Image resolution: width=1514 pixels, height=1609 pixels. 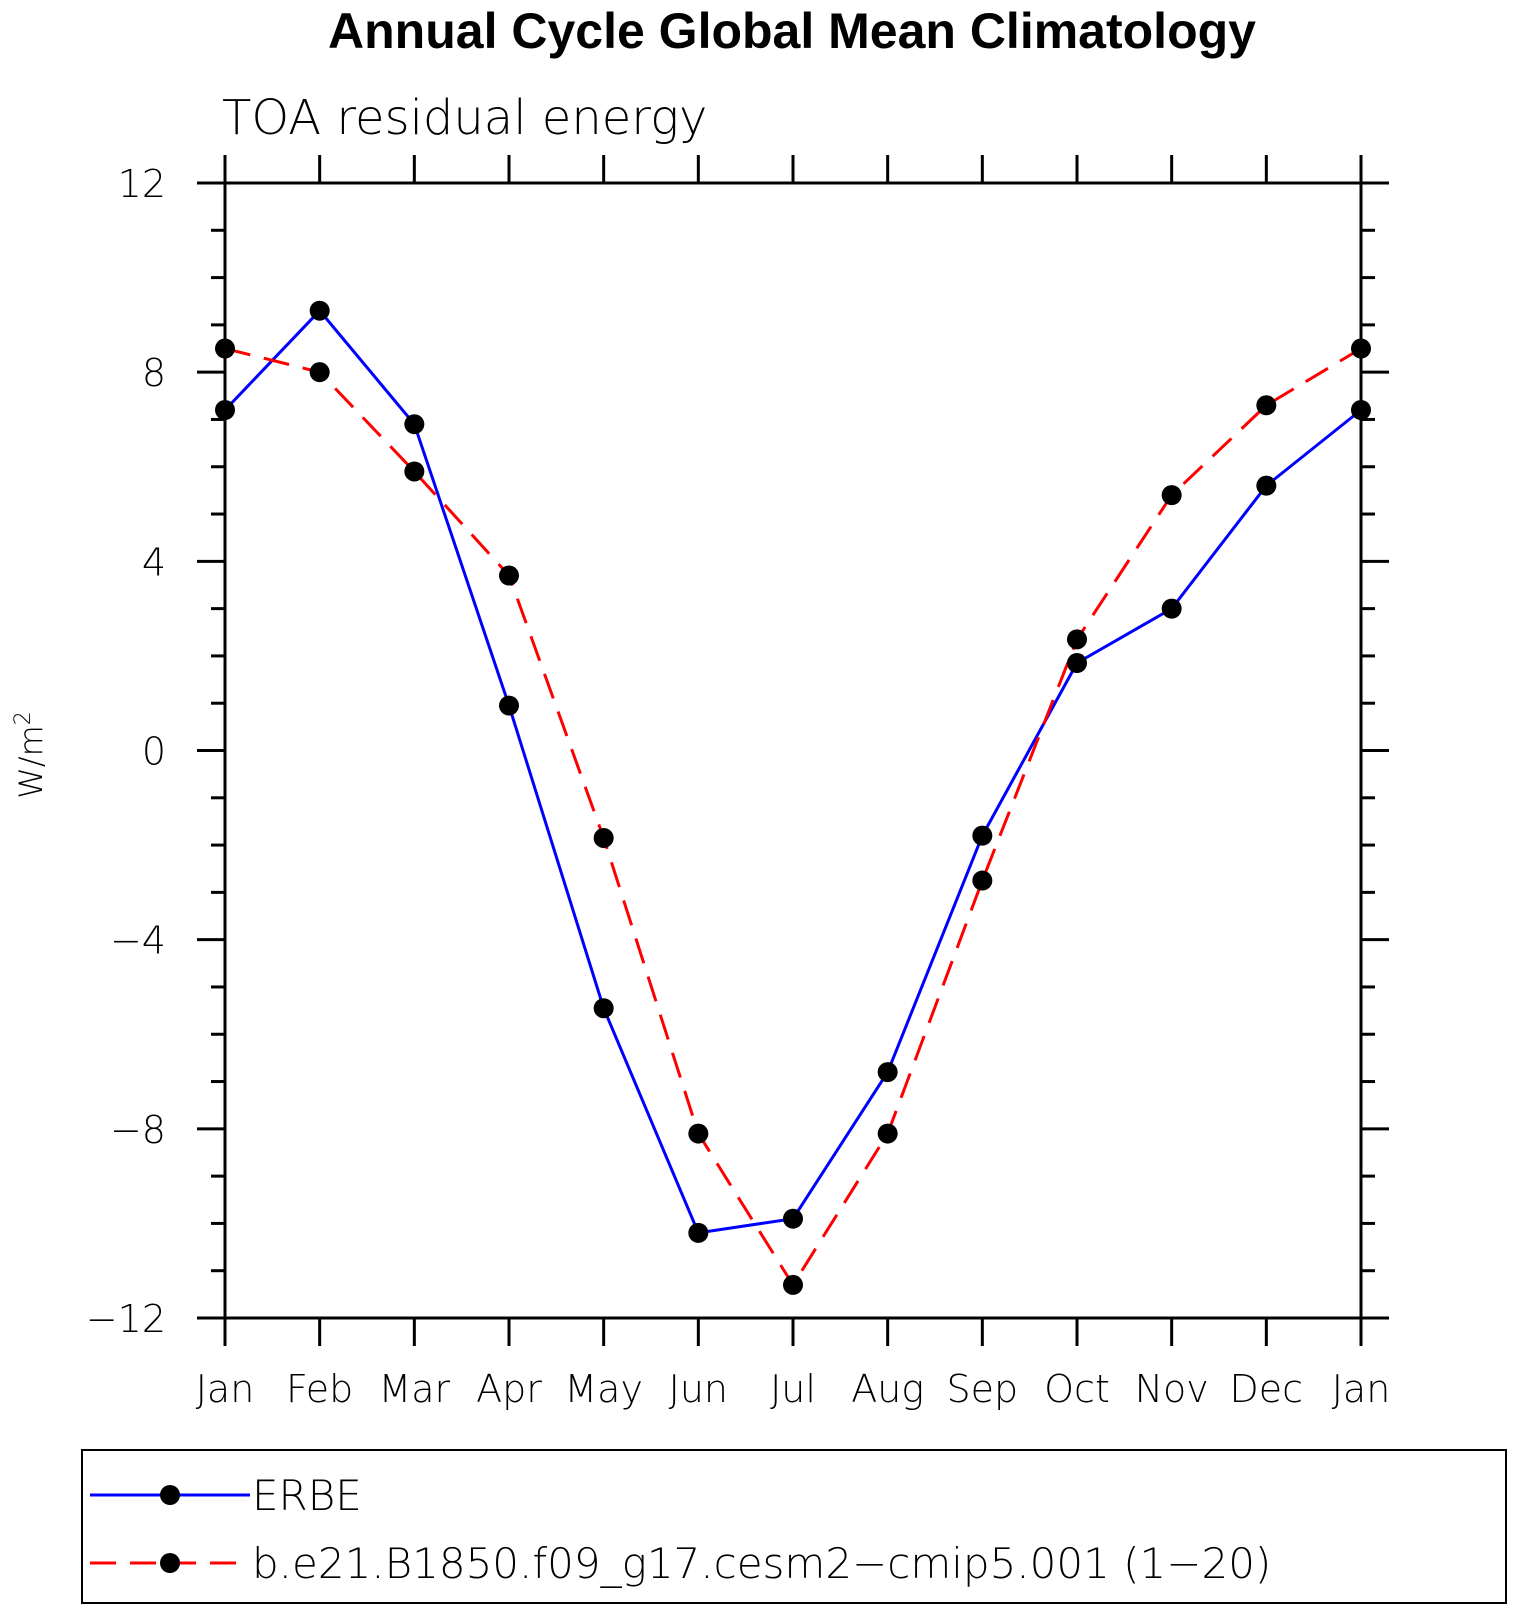 What do you see at coordinates (138, 1130) in the screenshot?
I see `y-tick-label: −8` at bounding box center [138, 1130].